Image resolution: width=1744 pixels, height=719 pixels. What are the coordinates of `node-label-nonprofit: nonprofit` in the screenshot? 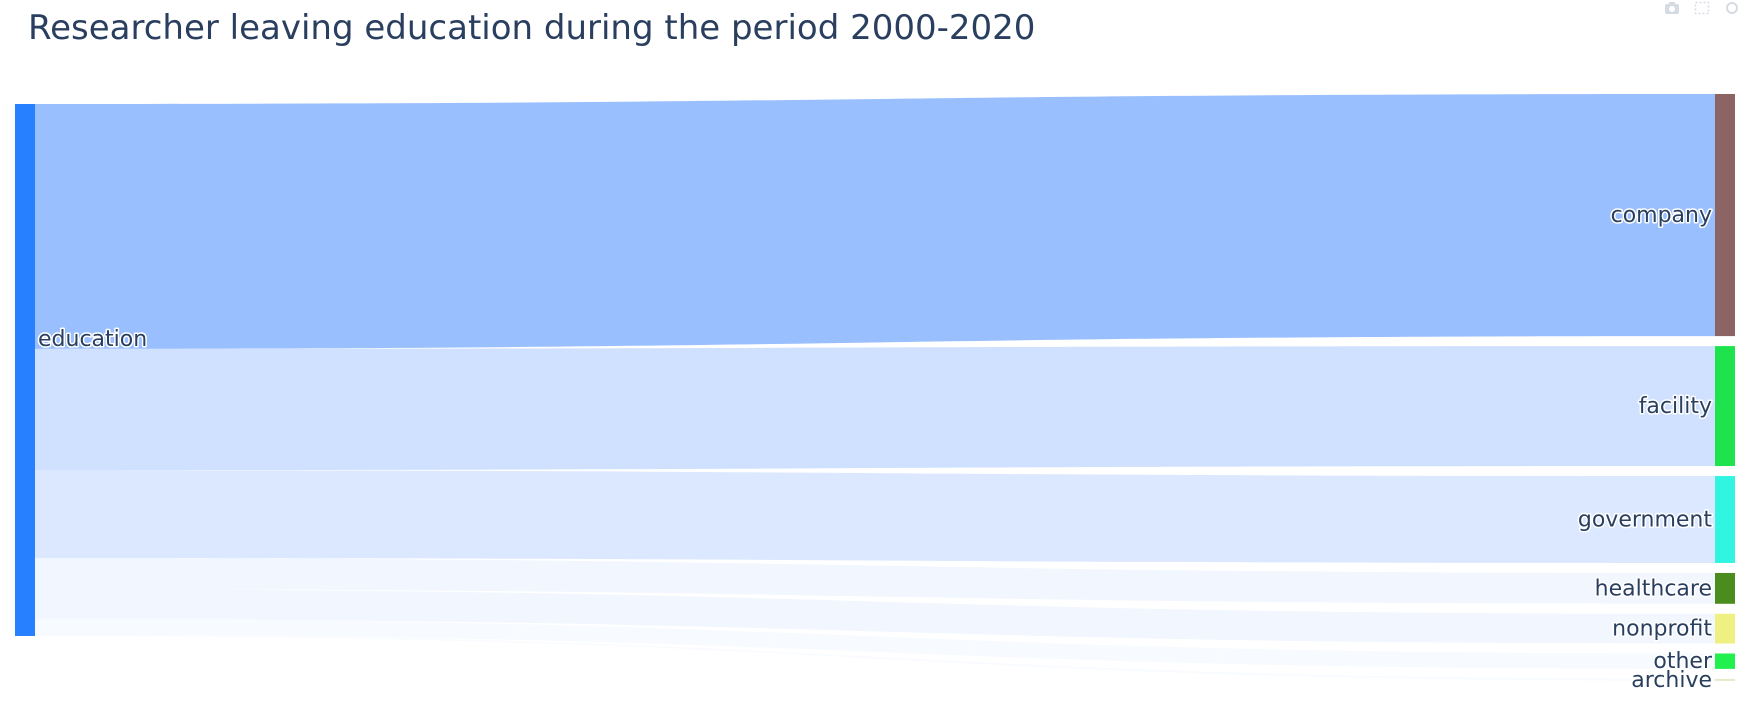 It's located at (1662, 629).